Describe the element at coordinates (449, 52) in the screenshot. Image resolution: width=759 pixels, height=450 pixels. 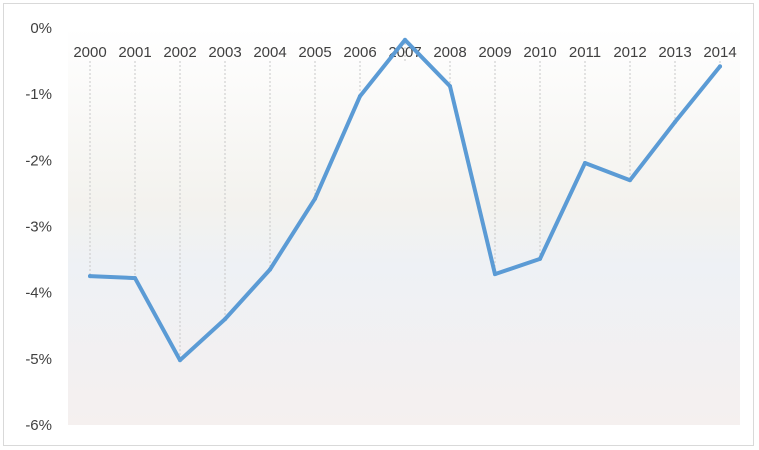
I see `x-tick-label: 2008` at that location.